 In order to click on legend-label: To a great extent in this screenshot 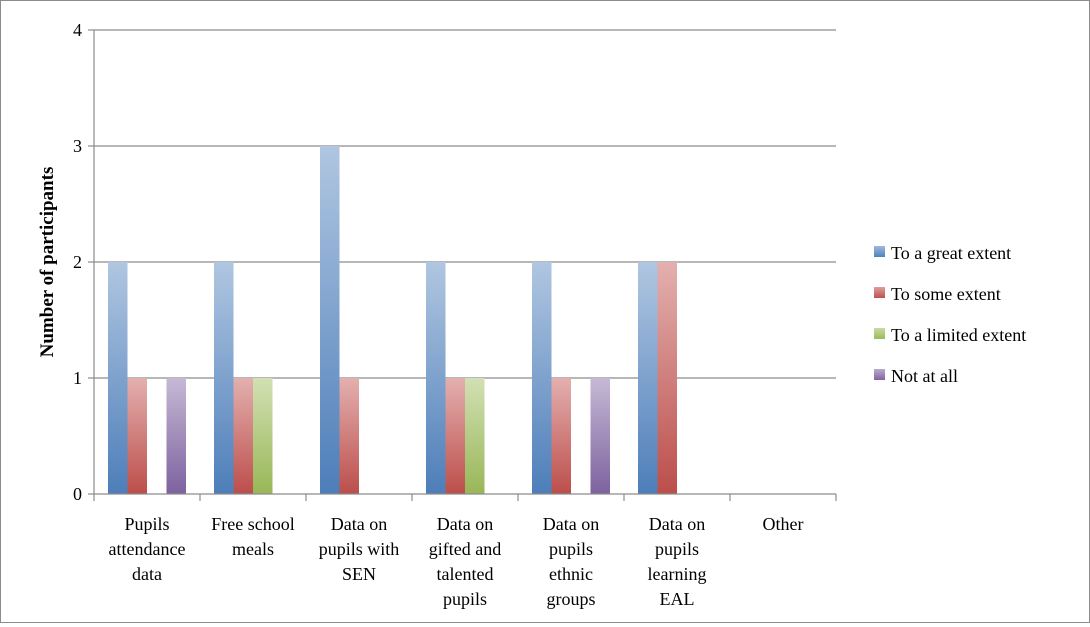, I will do `click(951, 253)`.